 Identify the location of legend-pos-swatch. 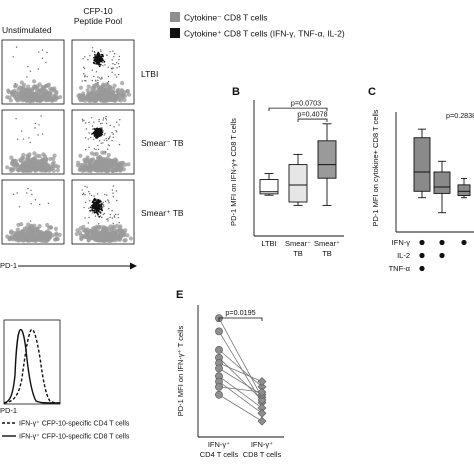
(175, 33).